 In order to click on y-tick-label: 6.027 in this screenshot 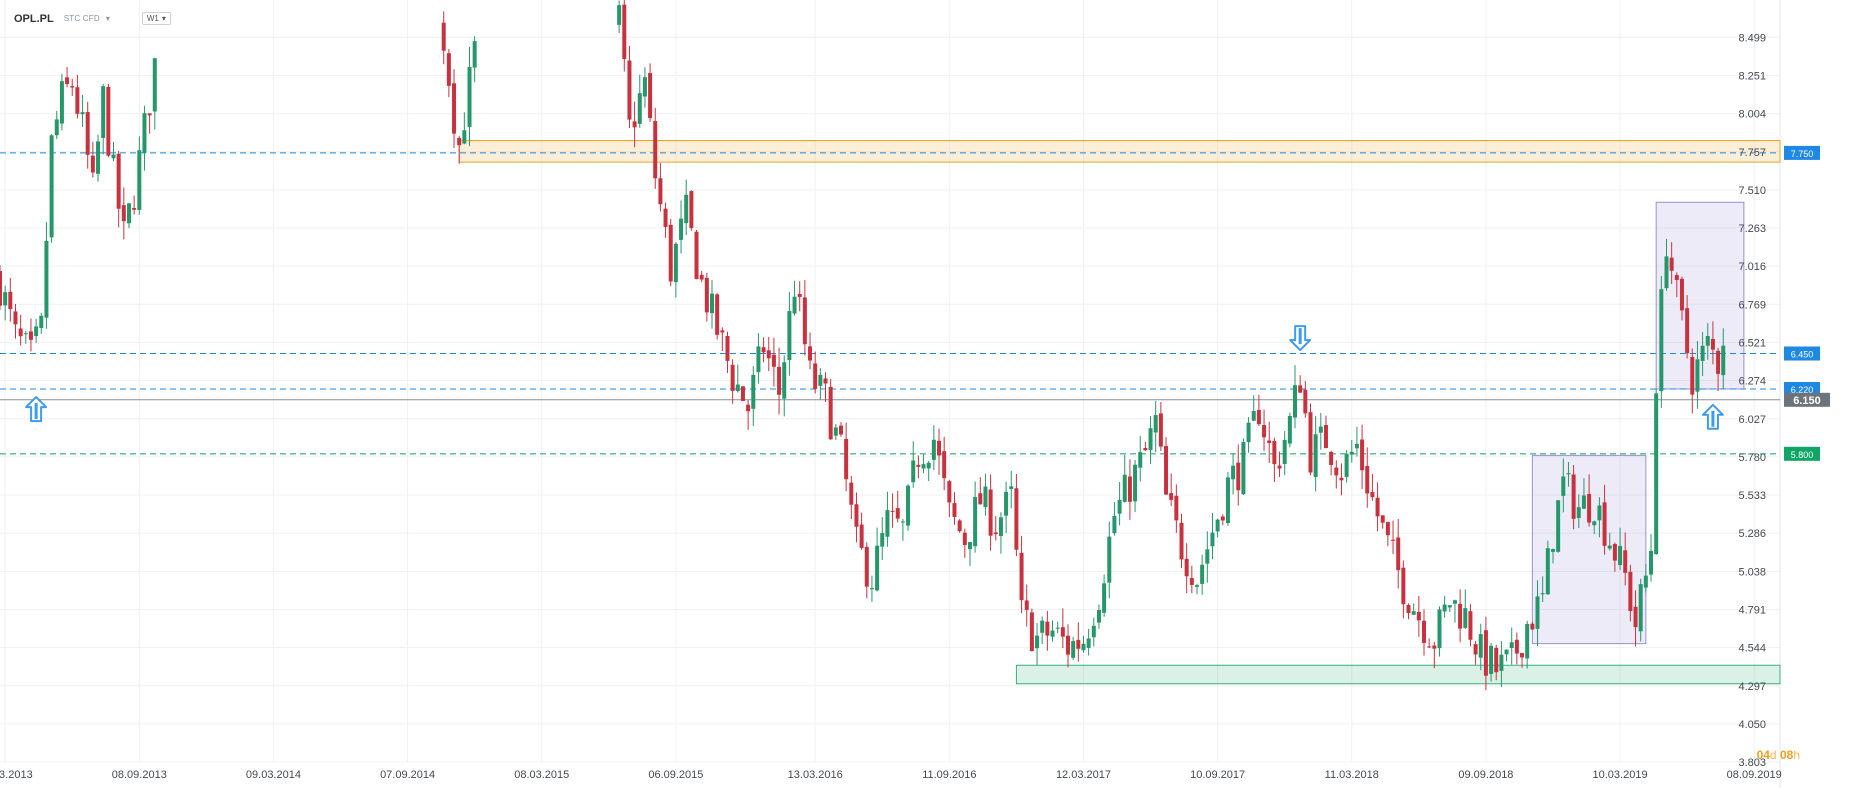, I will do `click(1752, 420)`.